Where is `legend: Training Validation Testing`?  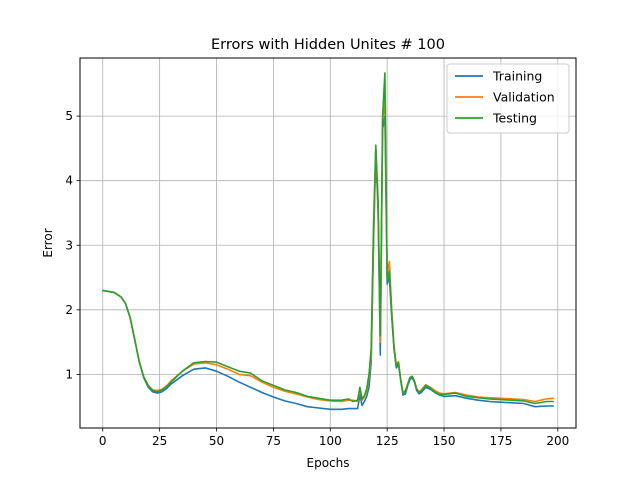
legend: Training Validation Testing is located at coordinates (508, 98).